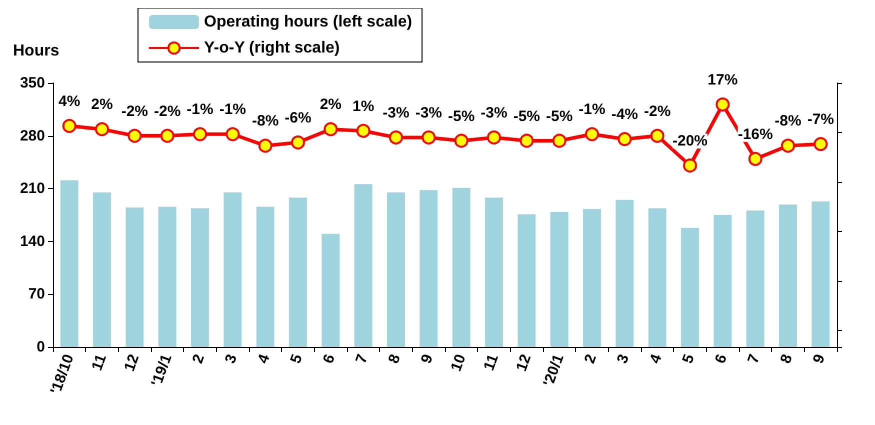 The width and height of the screenshot is (875, 425). What do you see at coordinates (36, 51) in the screenshot?
I see `y-axis-title: Hours` at bounding box center [36, 51].